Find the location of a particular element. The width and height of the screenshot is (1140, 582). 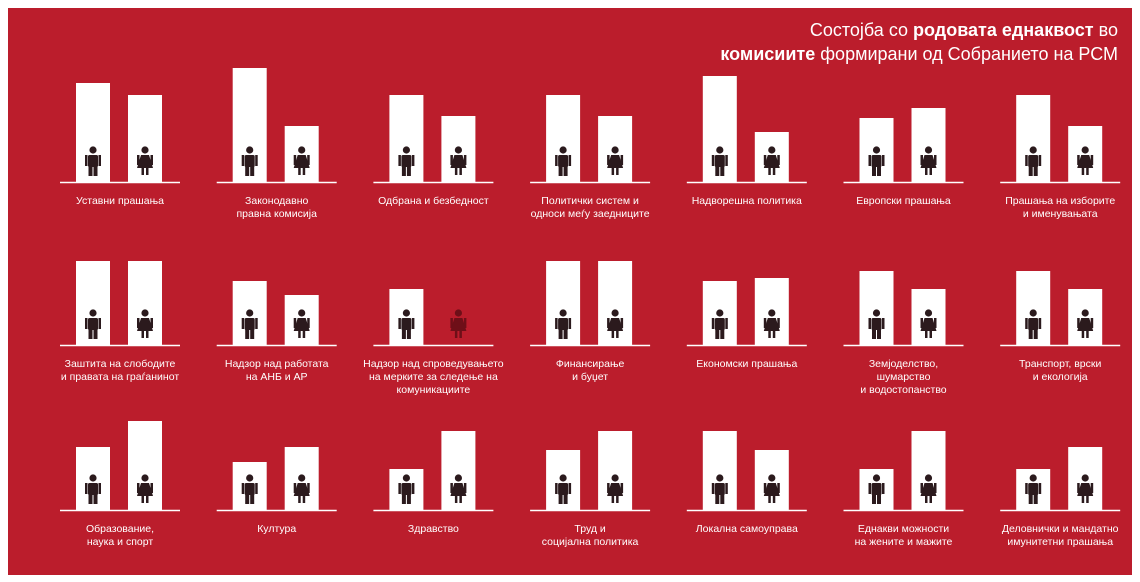

category-label: шумарство is located at coordinates (904, 377).